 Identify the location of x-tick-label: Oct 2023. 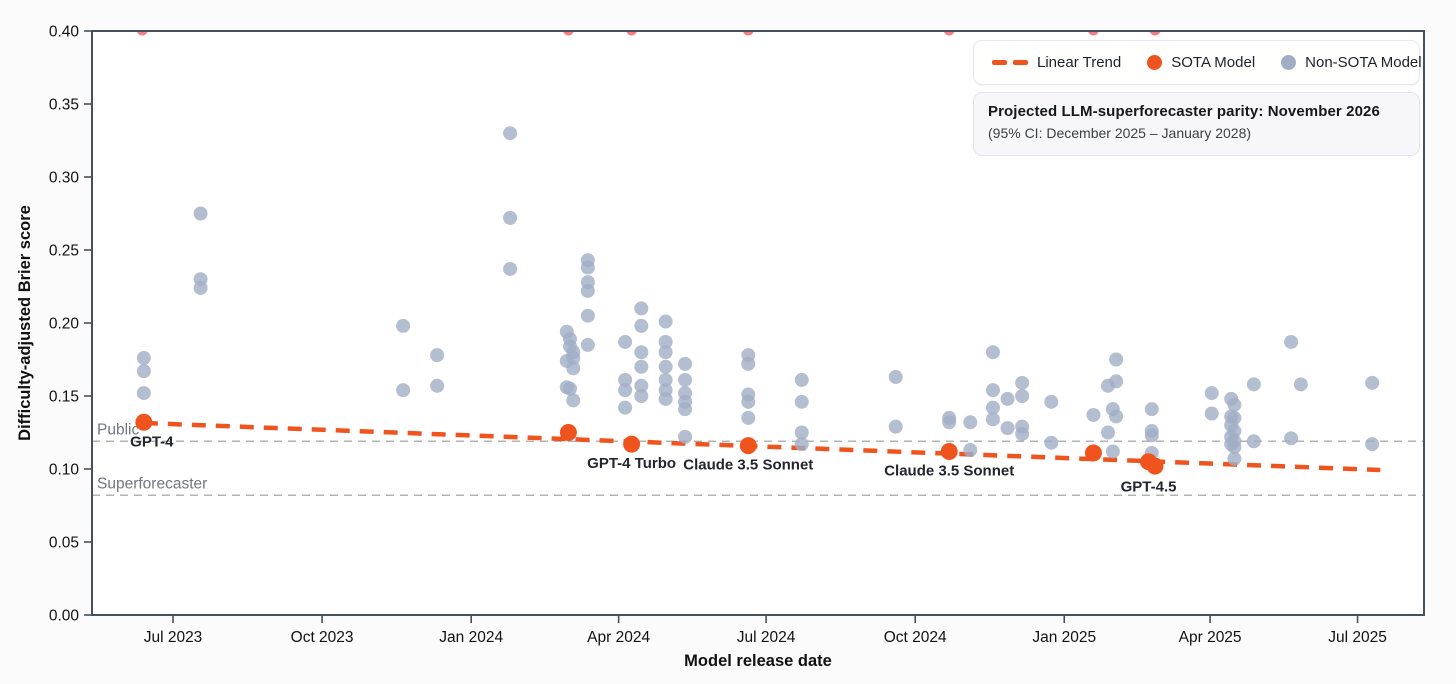
(322, 637).